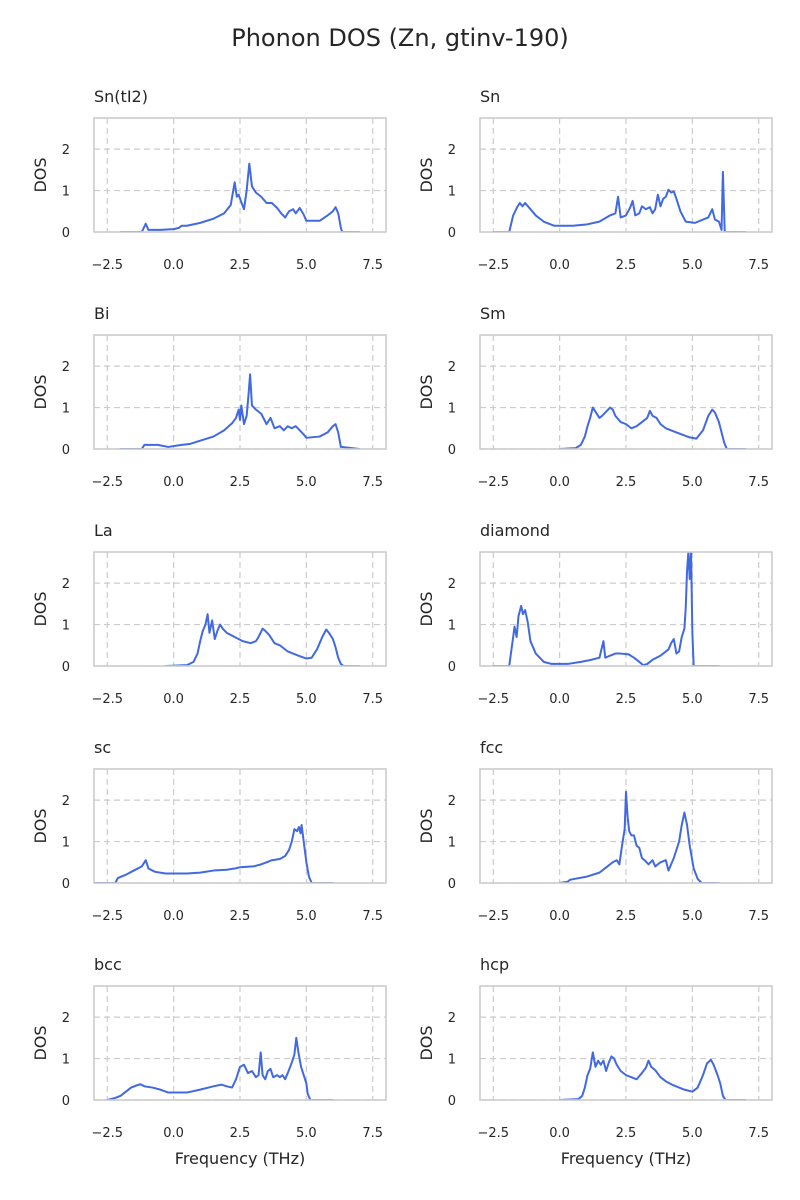  I want to click on panel-3-ytick-label-0: 0, so click(452, 450).